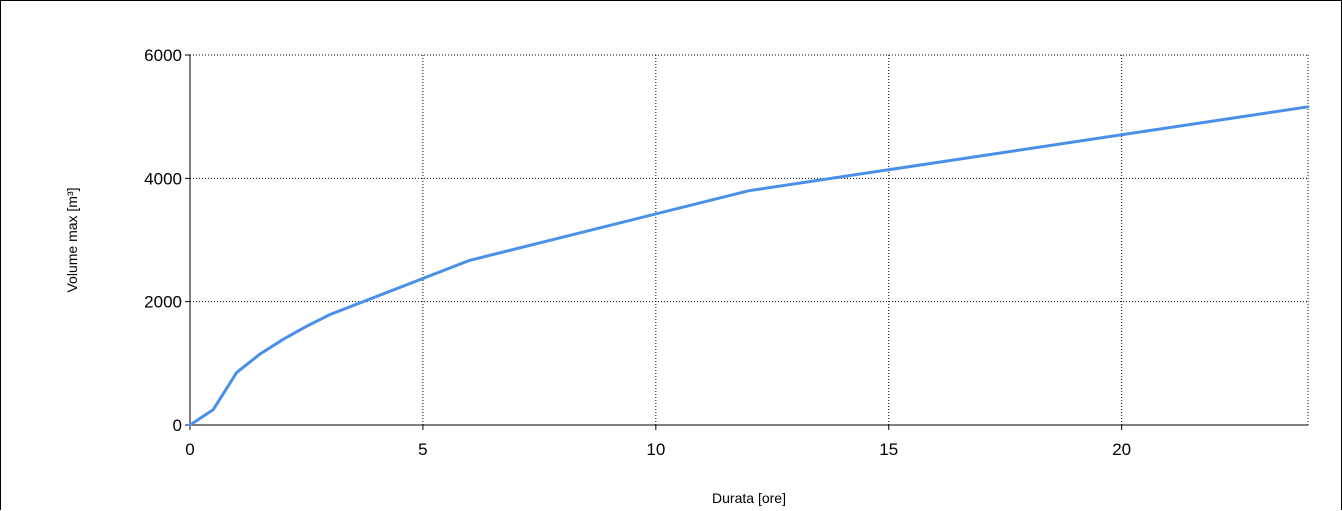  I want to click on x-axis-label: Durata [ore], so click(749, 498).